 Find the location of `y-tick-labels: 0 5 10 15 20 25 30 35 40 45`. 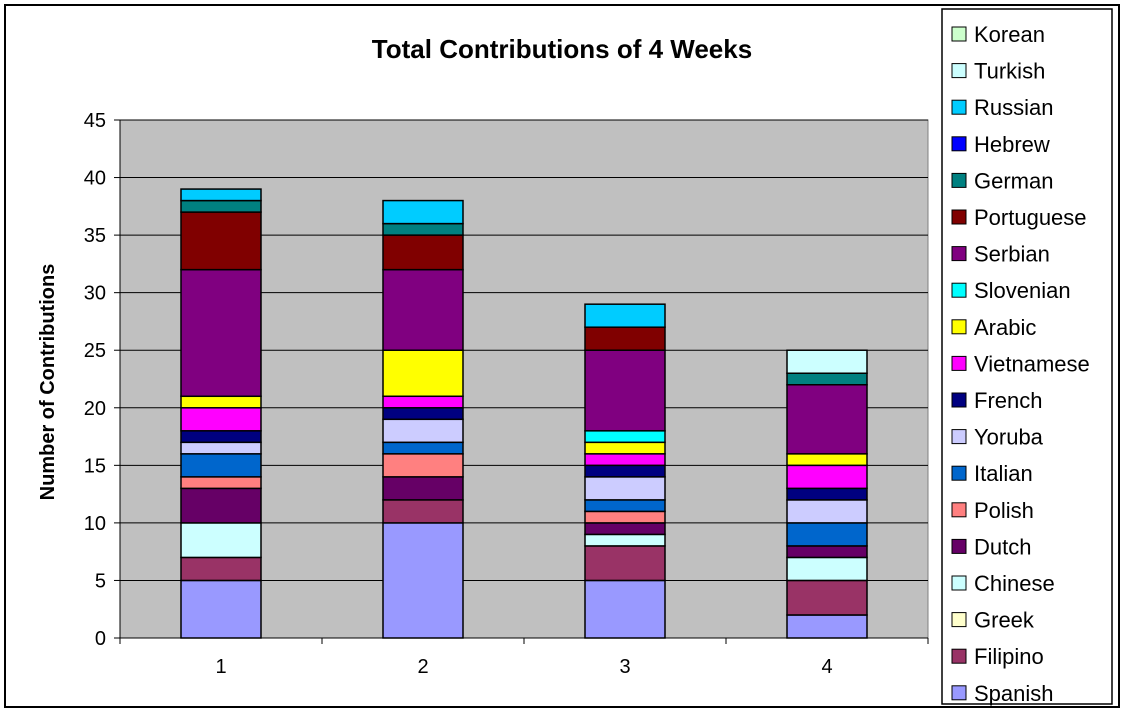

y-tick-labels: 0 5 10 15 20 25 30 35 40 45 is located at coordinates (95, 380).